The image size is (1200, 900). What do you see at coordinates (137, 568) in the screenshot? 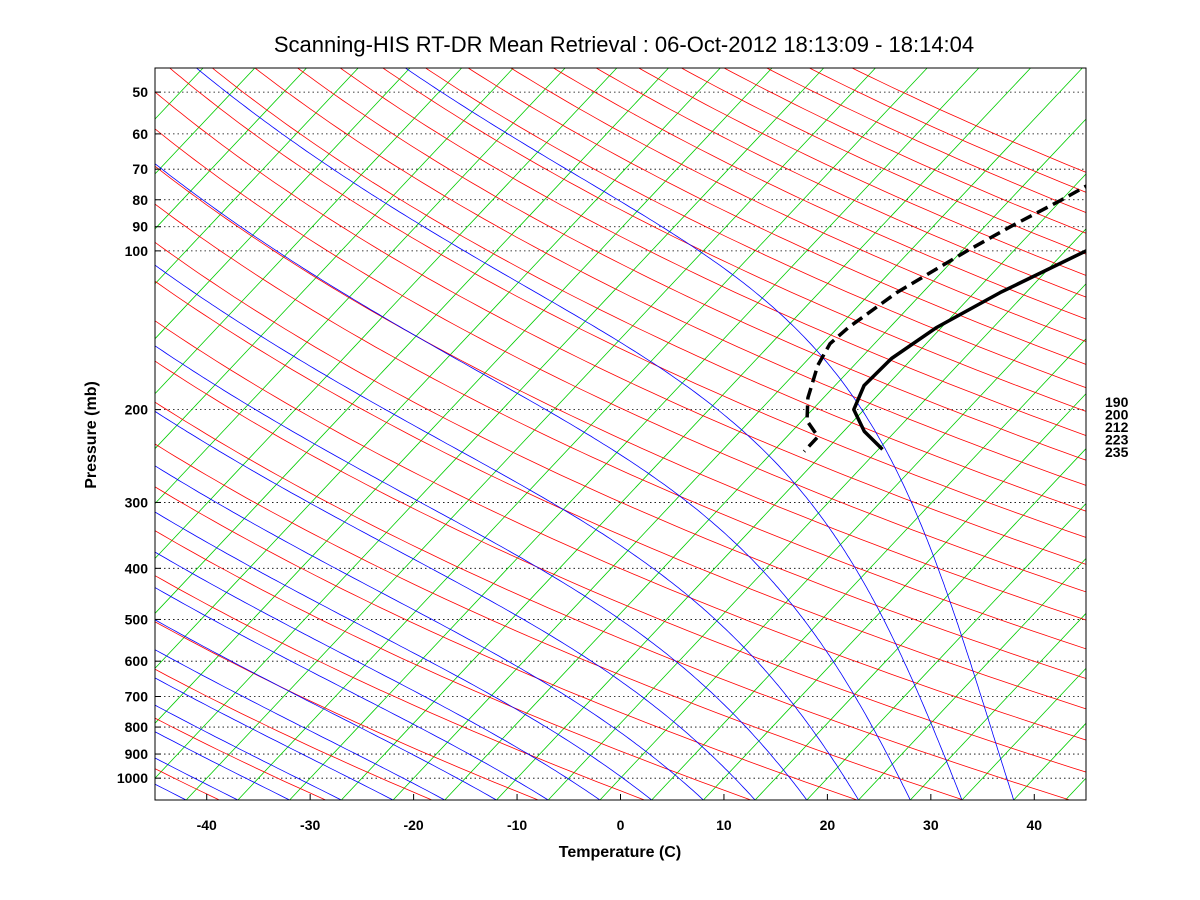
I see `y-tick-label: 400` at bounding box center [137, 568].